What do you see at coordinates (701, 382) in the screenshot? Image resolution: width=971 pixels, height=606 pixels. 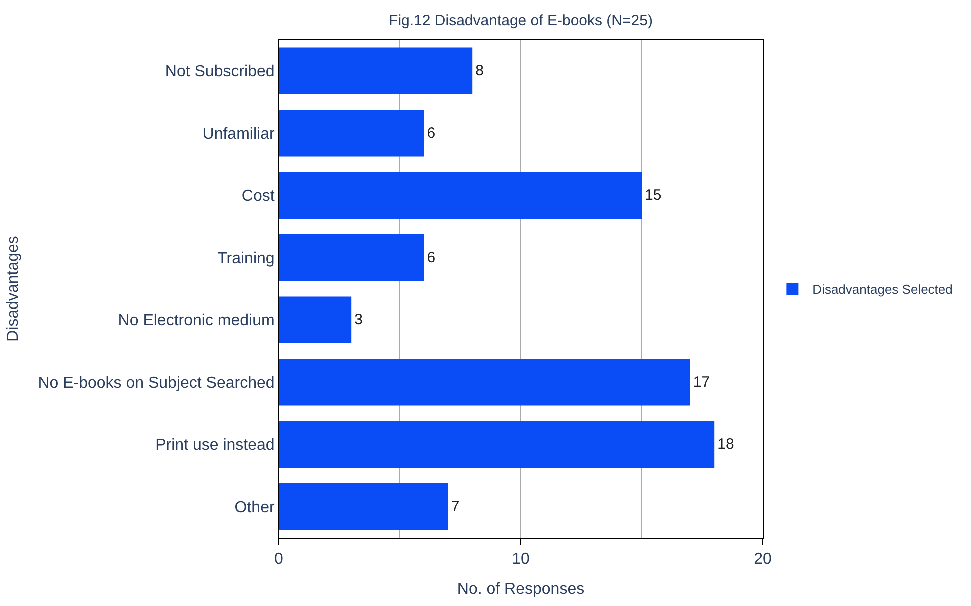 I see `data-label: 17` at bounding box center [701, 382].